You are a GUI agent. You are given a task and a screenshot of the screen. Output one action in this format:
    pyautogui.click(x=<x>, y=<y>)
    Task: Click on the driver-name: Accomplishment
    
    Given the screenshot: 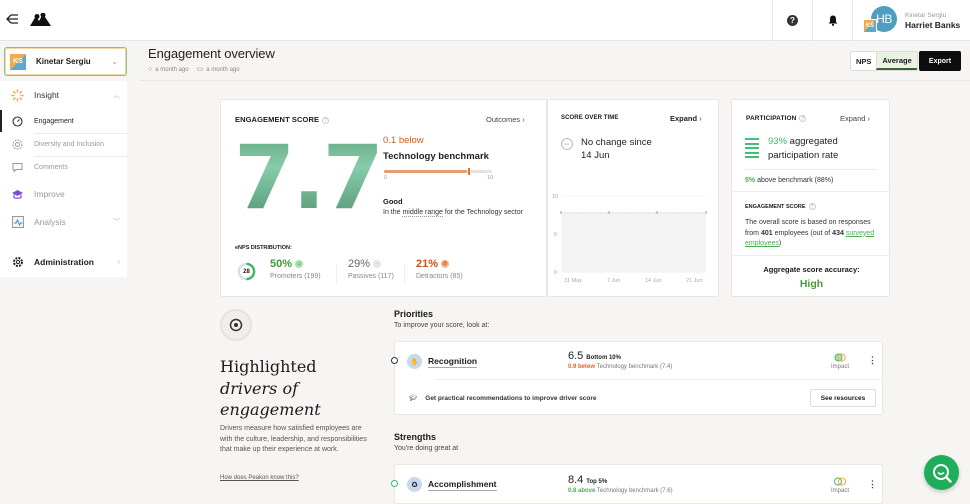 What is the action you would take?
    pyautogui.click(x=462, y=485)
    